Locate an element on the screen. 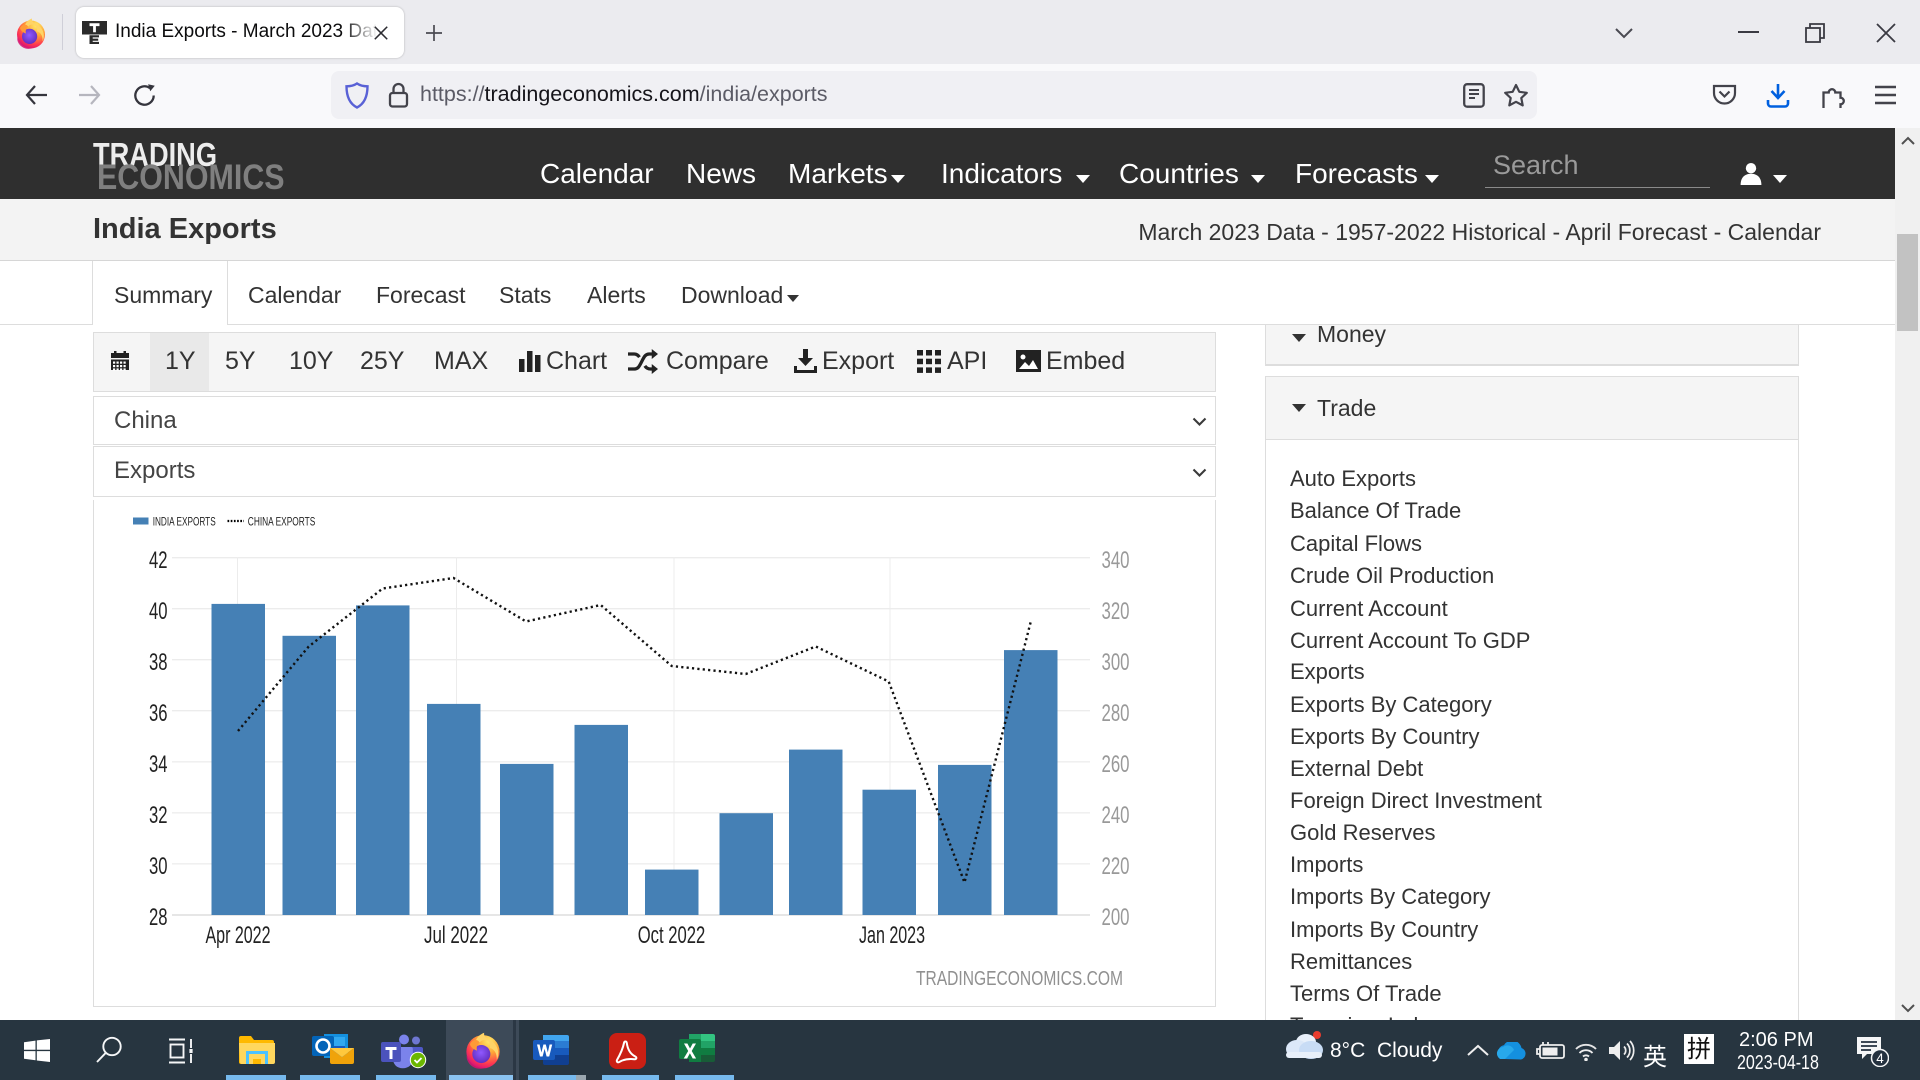 This screenshot has width=1920, height=1080. svg-text: 40 is located at coordinates (158, 611).